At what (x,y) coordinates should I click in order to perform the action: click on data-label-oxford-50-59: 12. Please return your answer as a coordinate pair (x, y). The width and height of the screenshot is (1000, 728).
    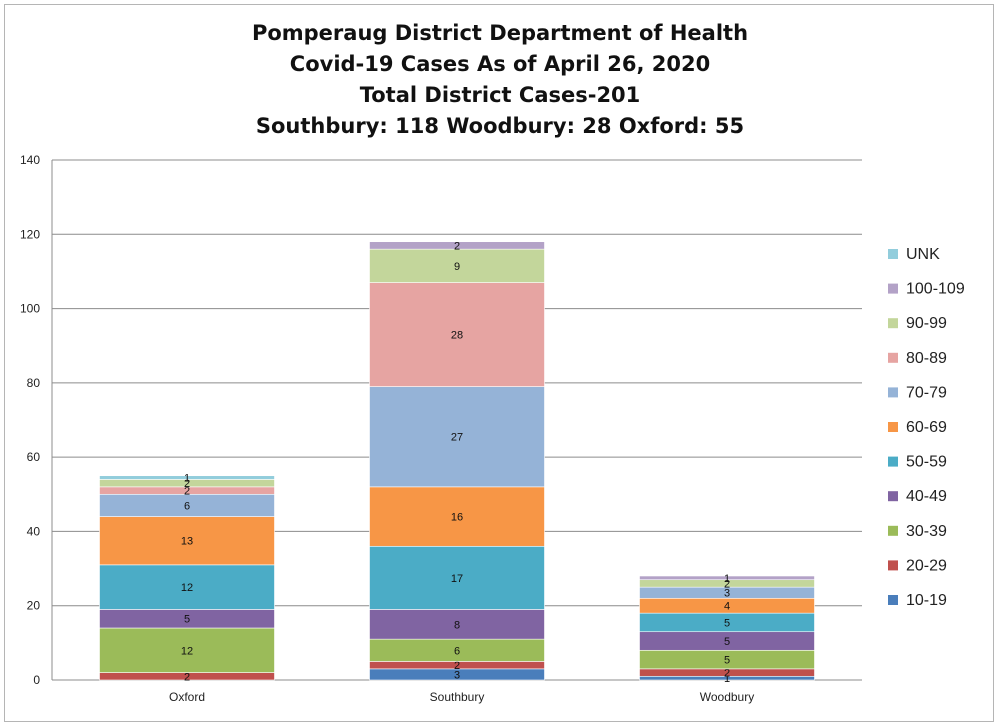
    Looking at the image, I should click on (187, 588).